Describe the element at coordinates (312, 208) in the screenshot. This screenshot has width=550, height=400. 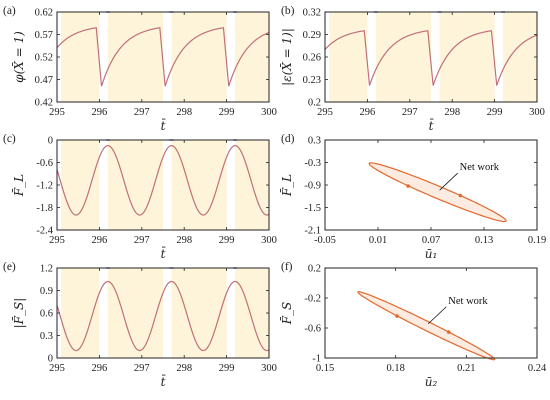
I see `y-tick-label: -1.5` at that location.